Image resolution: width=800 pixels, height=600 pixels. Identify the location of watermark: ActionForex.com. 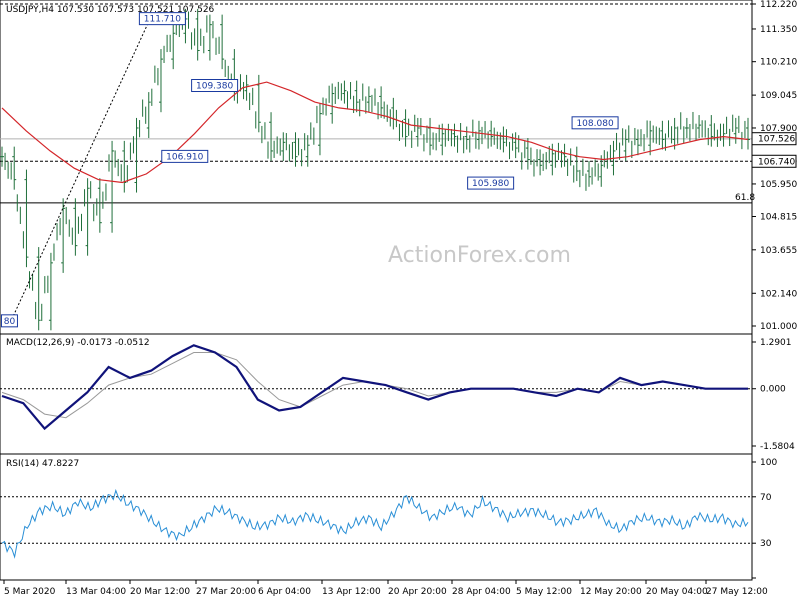
(479, 255).